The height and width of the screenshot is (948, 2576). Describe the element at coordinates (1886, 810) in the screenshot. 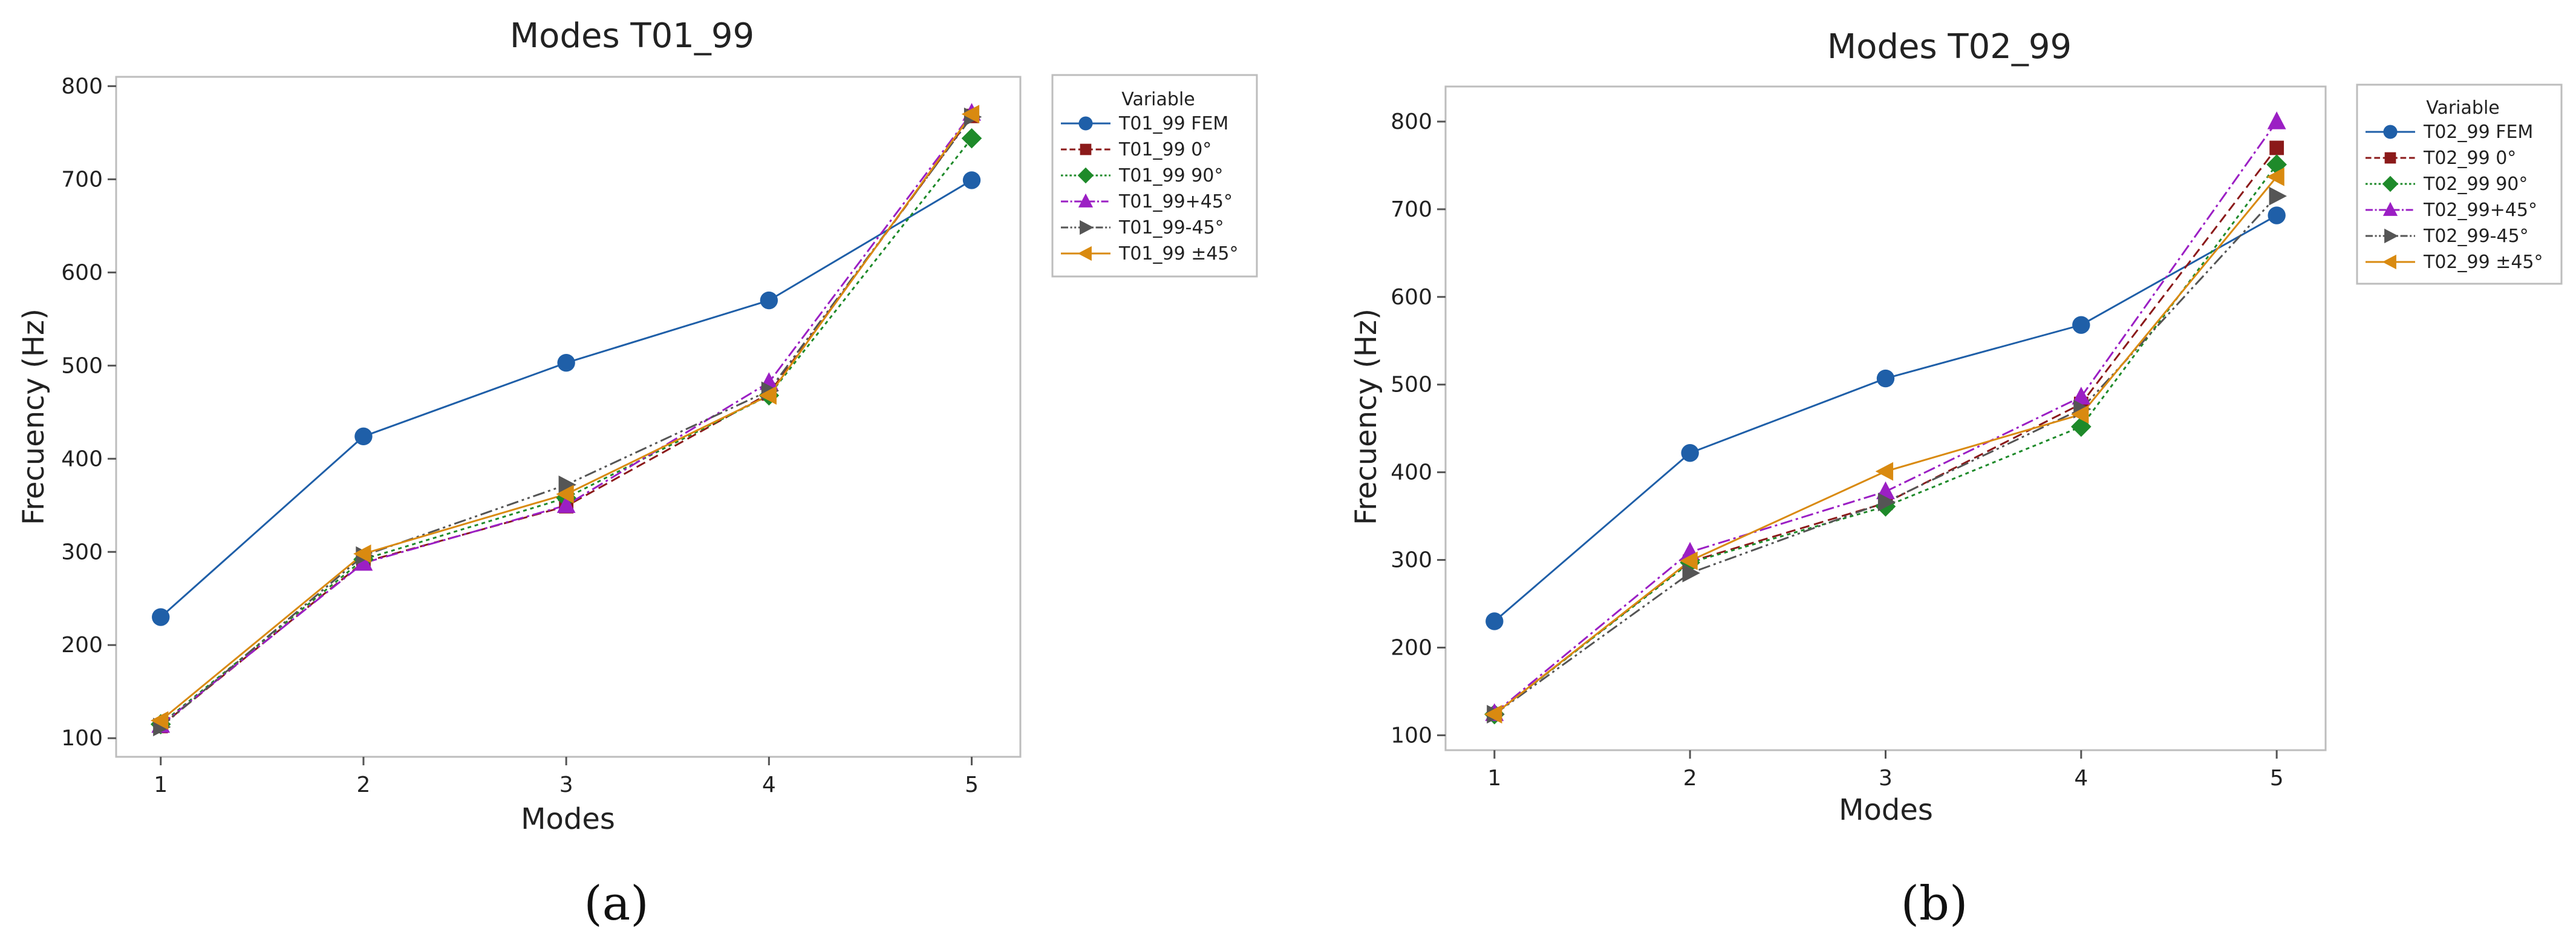

I see `chart-b-x-axis-label: Modes` at that location.